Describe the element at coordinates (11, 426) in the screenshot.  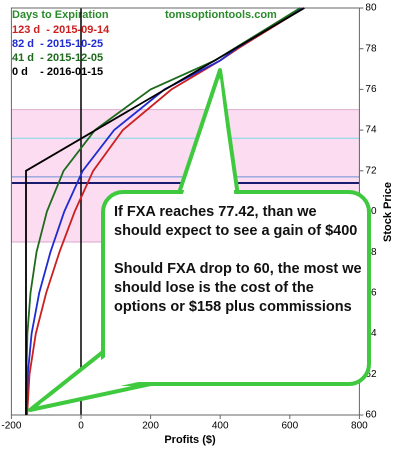
I see `x-tick-label: -200` at that location.